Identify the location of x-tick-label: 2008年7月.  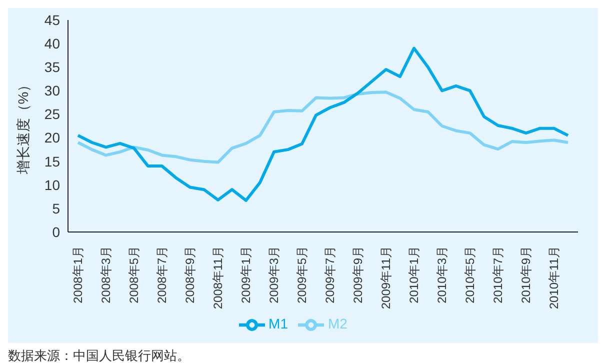
(162, 275).